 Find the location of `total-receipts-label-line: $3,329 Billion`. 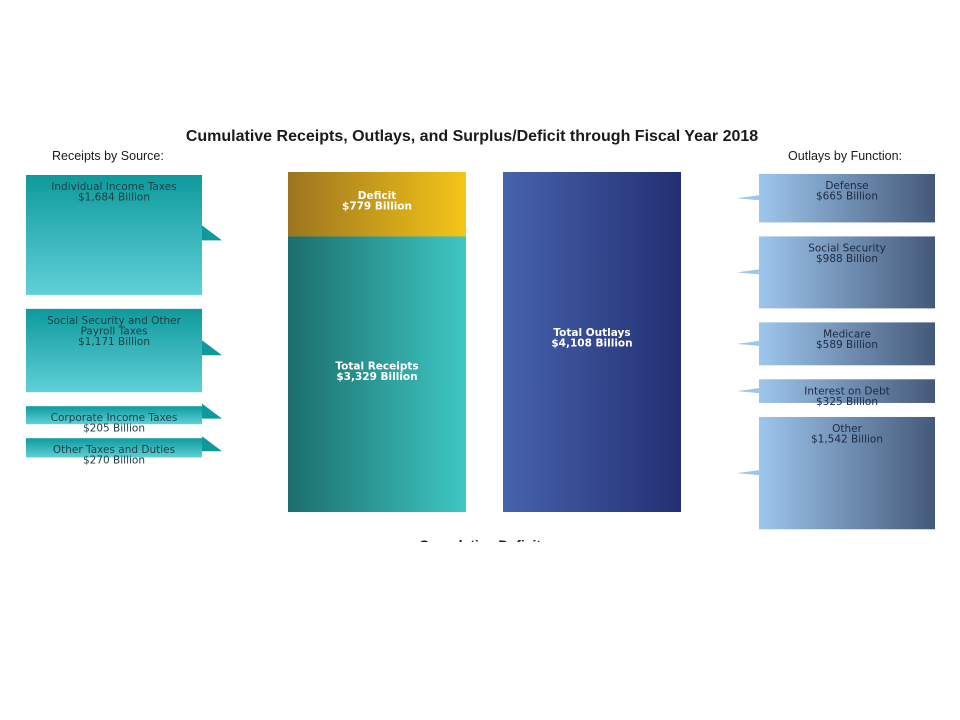

total-receipts-label-line: $3,329 Billion is located at coordinates (376, 377).